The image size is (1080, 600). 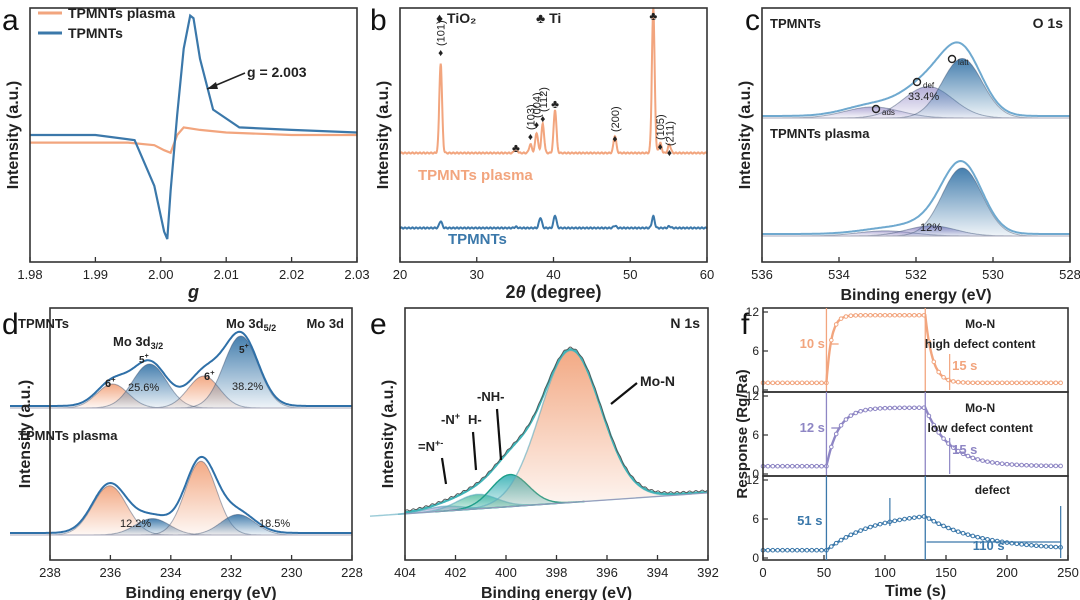 I want to click on f-xtick-label: 200, so click(x=1007, y=572).